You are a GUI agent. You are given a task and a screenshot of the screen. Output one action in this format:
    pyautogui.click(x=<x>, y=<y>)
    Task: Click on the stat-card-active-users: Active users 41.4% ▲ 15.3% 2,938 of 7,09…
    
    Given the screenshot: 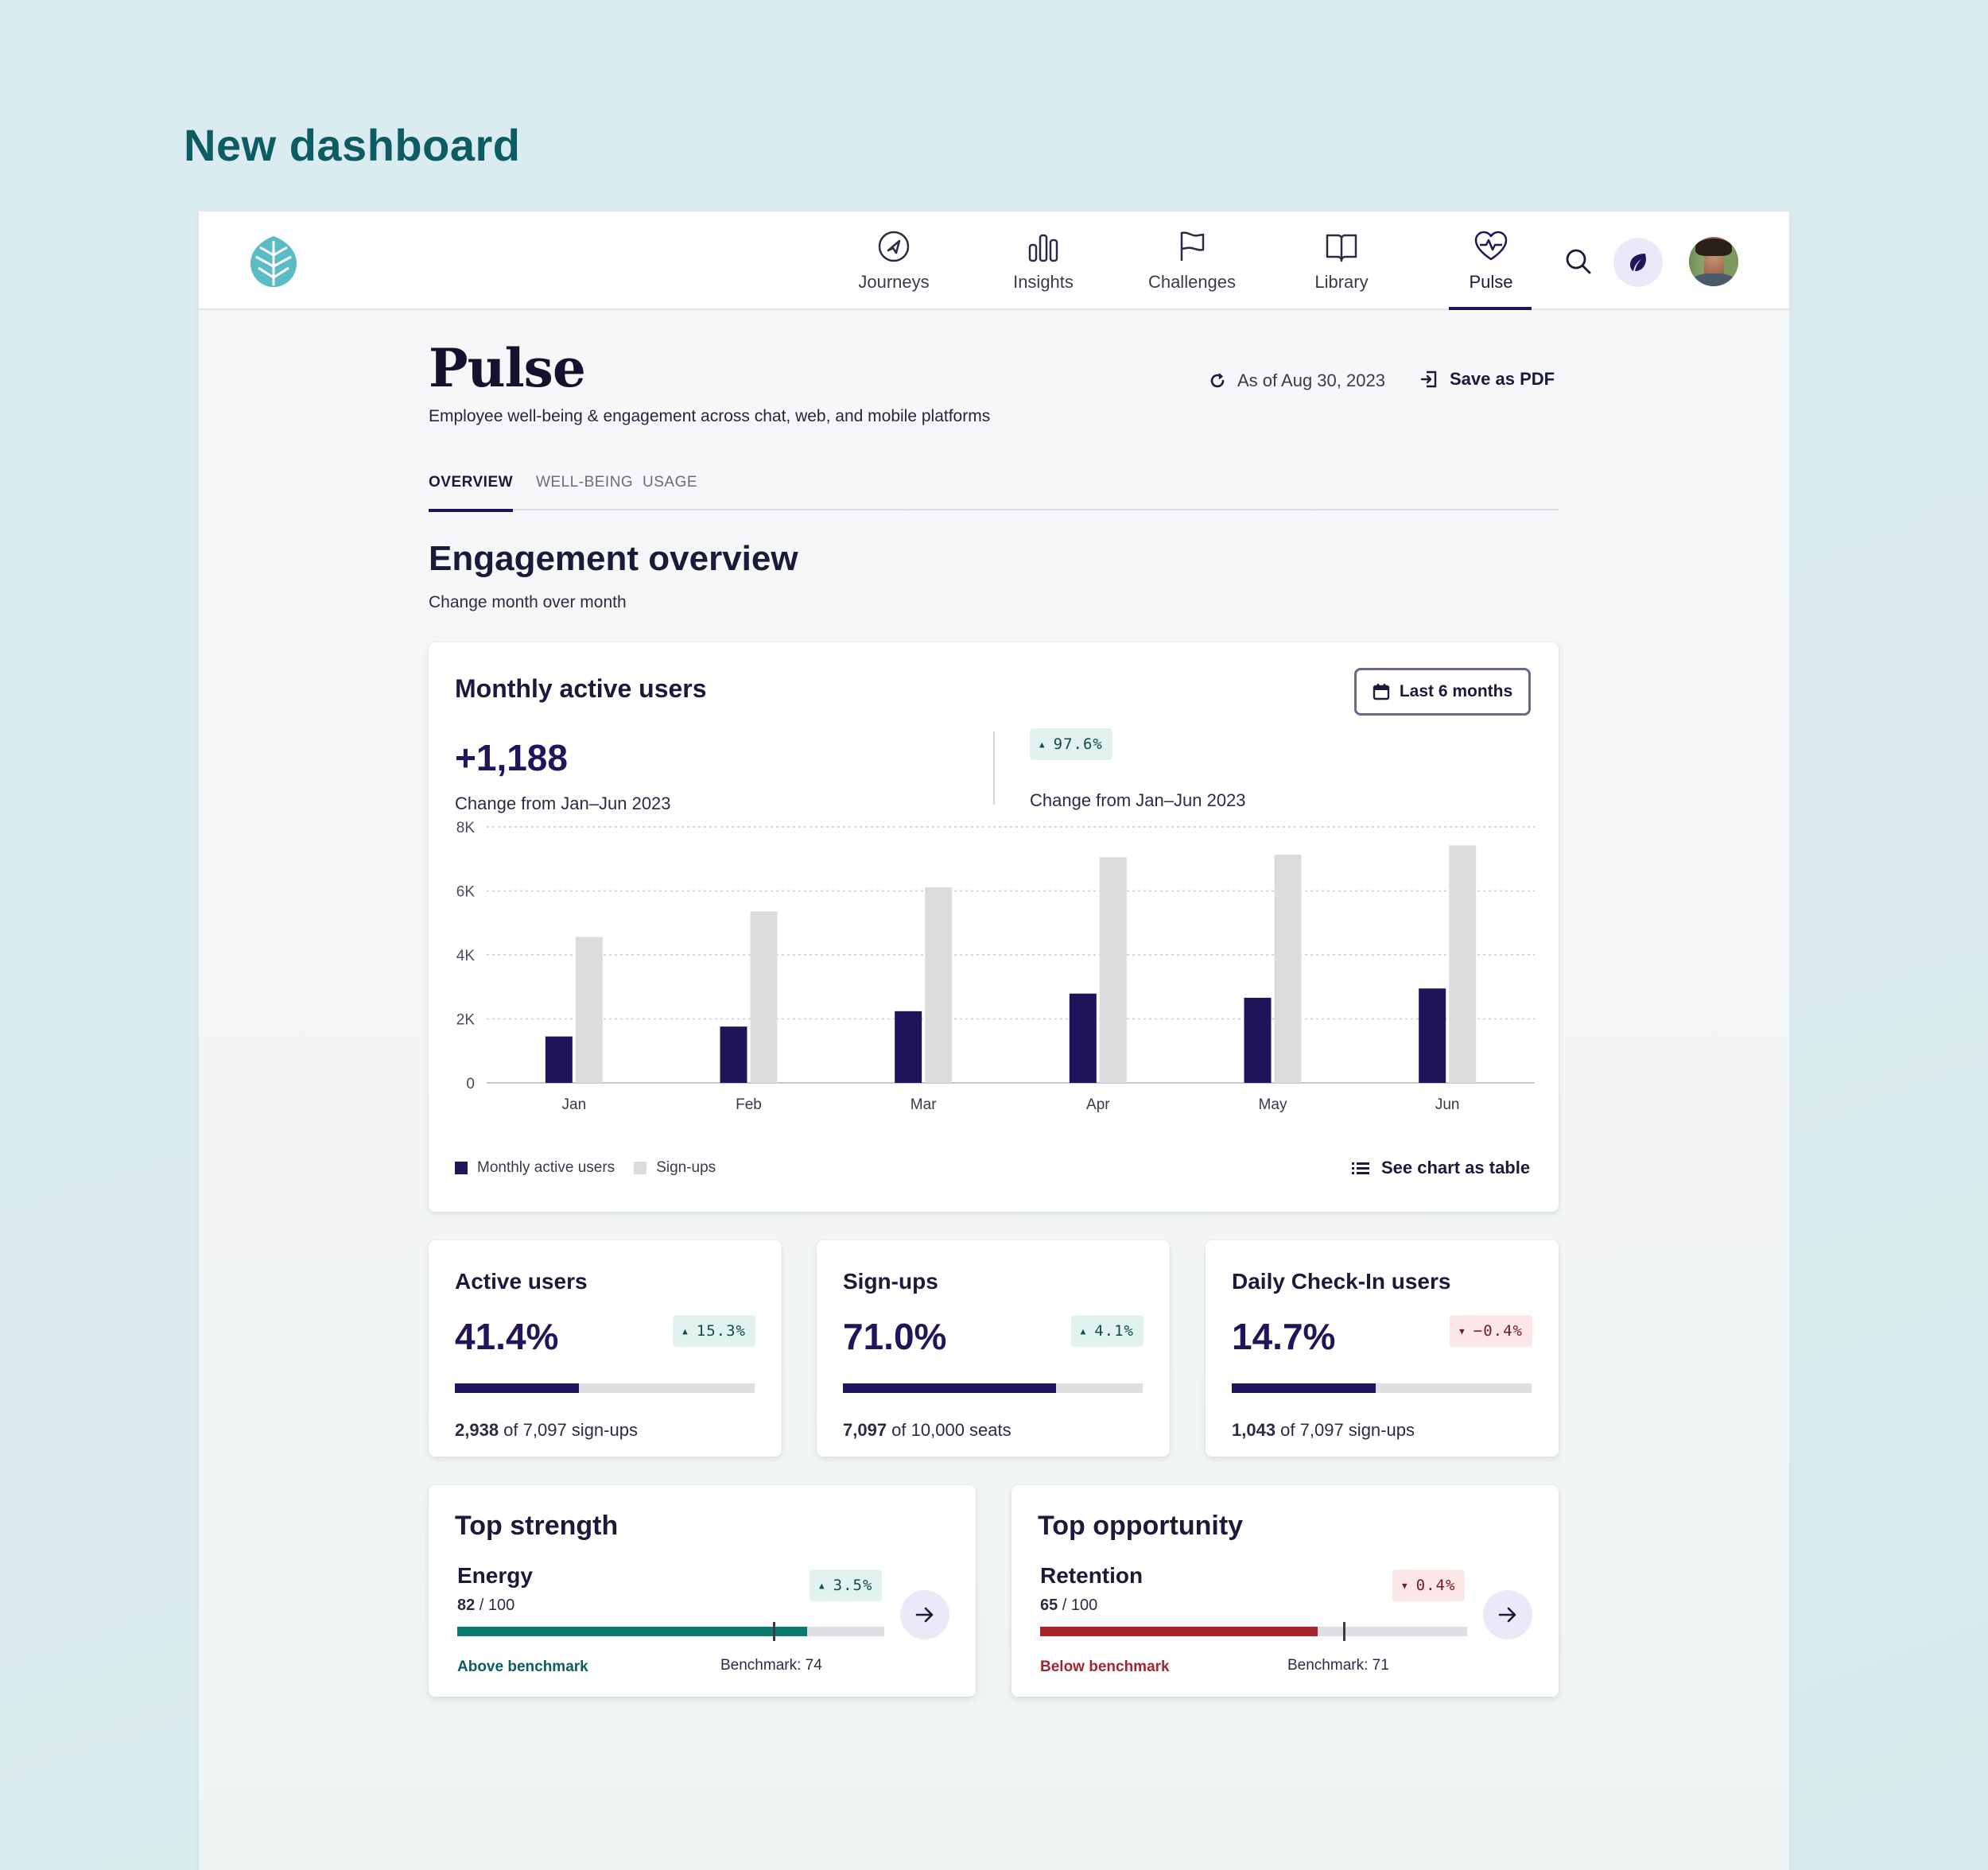 What is the action you would take?
    pyautogui.click(x=605, y=1348)
    